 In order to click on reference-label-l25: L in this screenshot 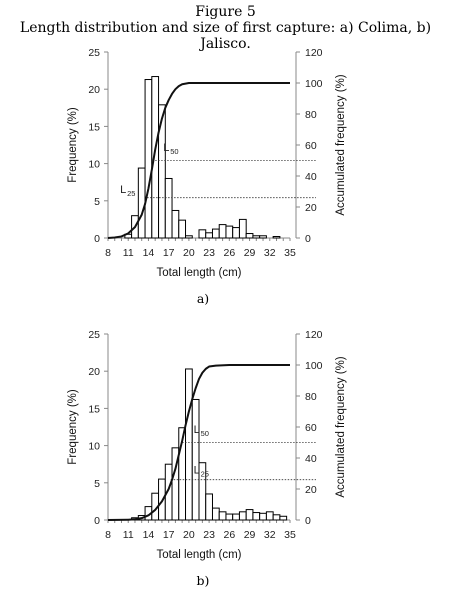, I will do `click(197, 471)`.